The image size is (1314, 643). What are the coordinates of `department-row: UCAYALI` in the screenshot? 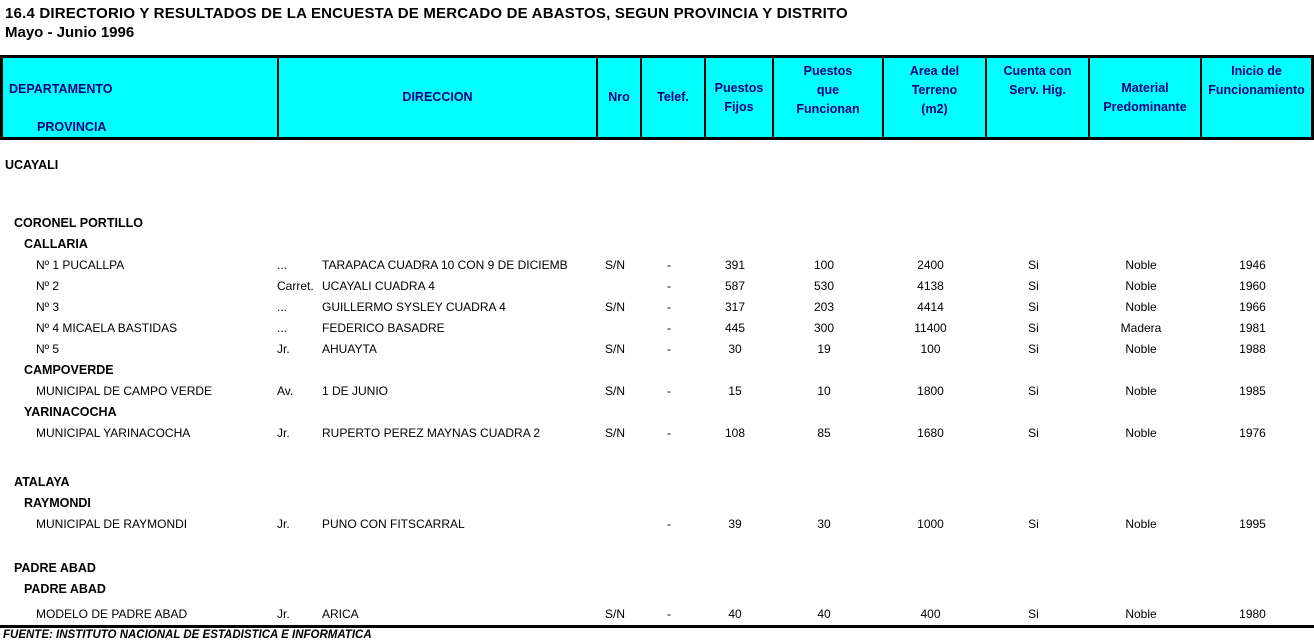 It's located at (657, 165).